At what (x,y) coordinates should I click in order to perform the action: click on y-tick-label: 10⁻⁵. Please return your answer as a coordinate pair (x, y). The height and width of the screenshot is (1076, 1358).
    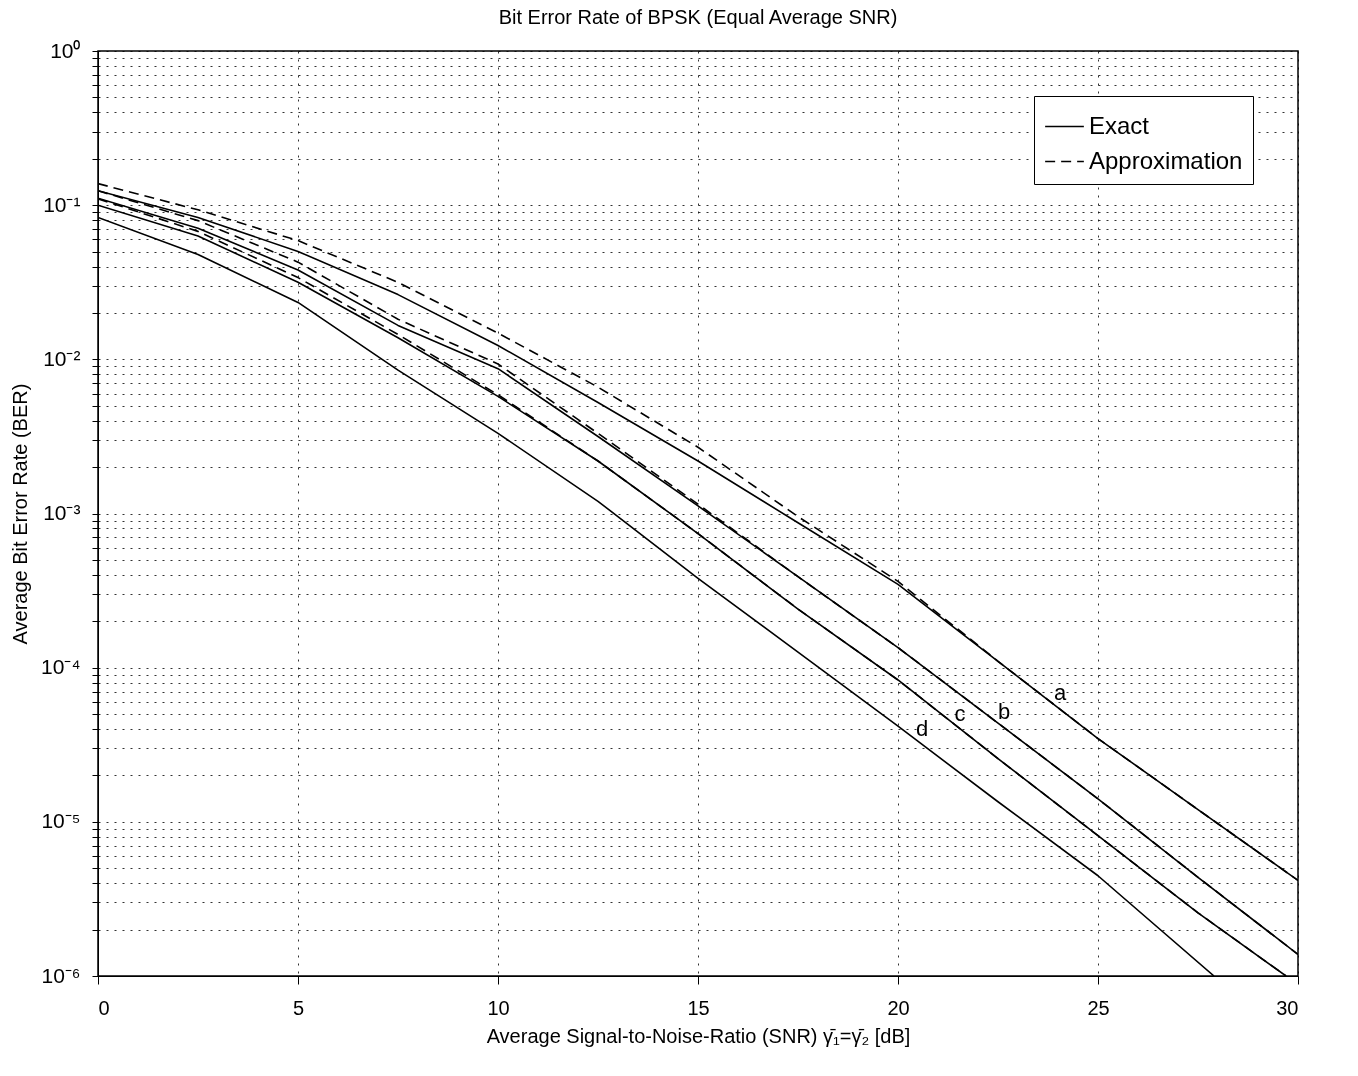
    Looking at the image, I should click on (61, 821).